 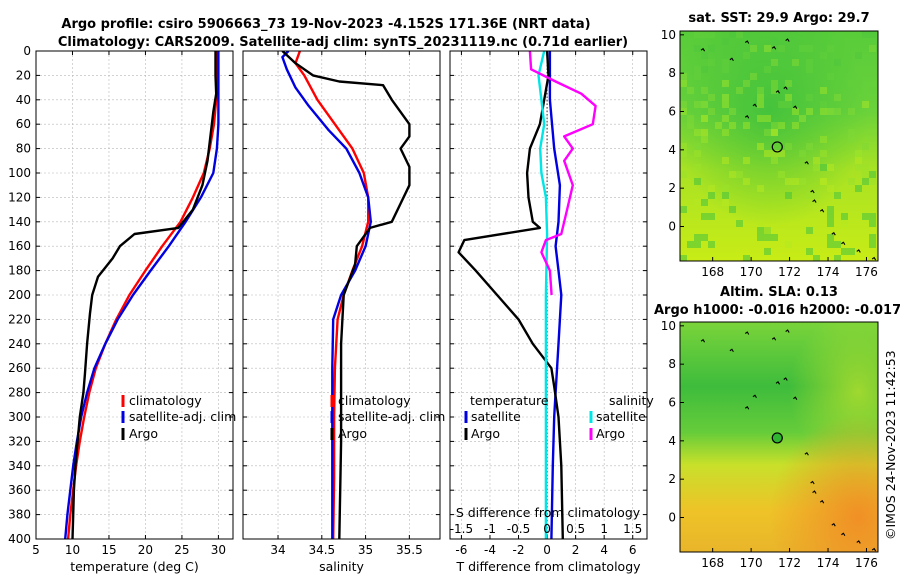 I want to click on sst-coastlines, so click(x=788, y=149).